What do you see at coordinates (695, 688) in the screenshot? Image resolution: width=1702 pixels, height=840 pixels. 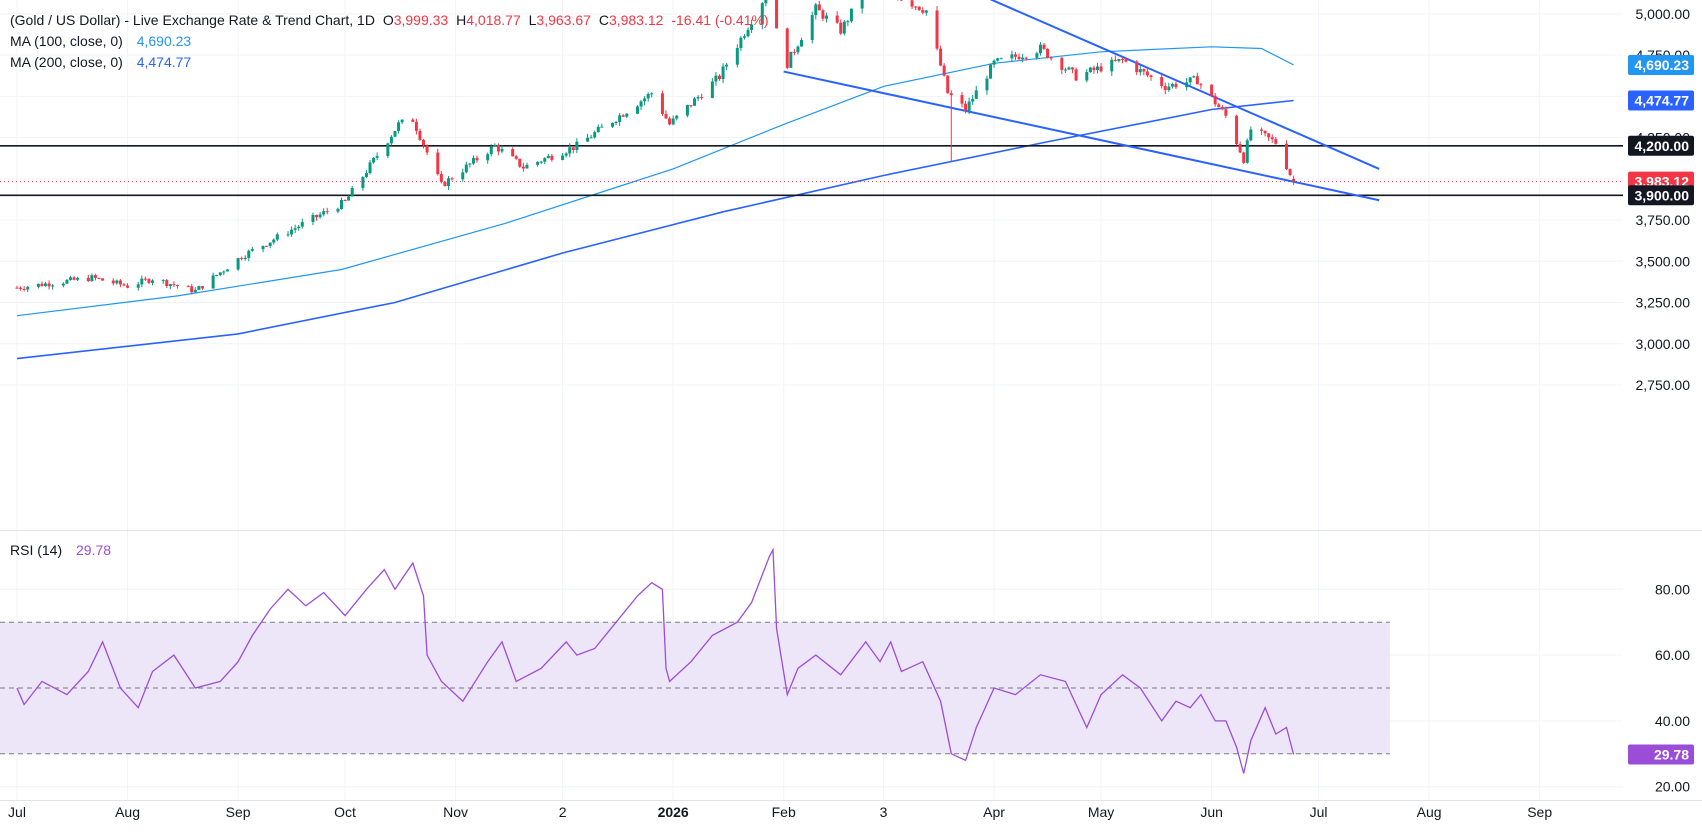 I see `rsi-band` at bounding box center [695, 688].